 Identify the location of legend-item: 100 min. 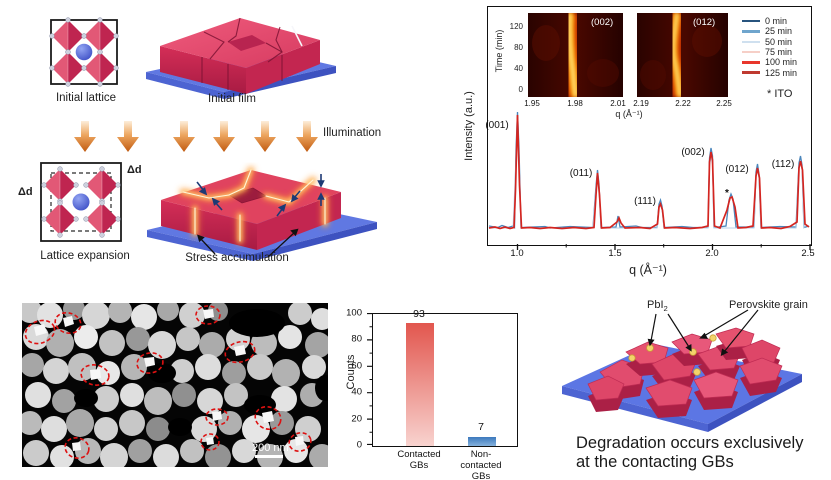
(769, 62).